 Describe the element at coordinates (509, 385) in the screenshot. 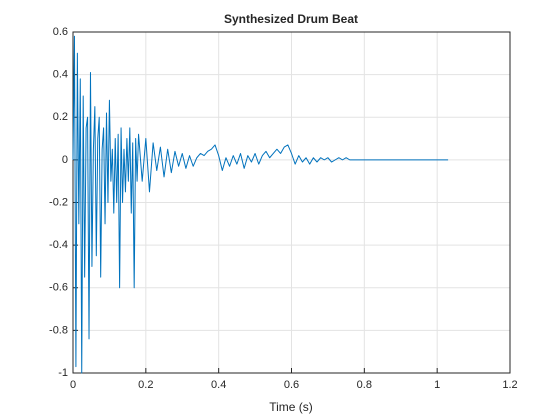

I see `x-tick-label: 1.2` at that location.